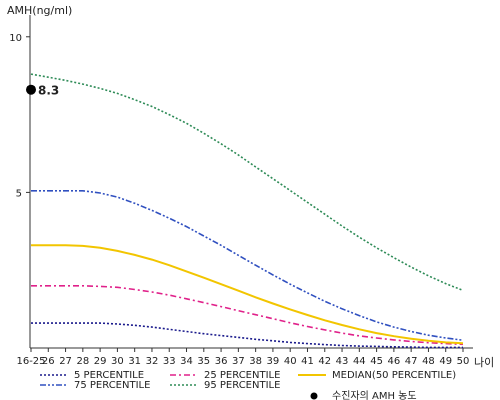 The image size is (500, 400). Describe the element at coordinates (203, 361) in the screenshot. I see `x-tick-label: 35` at that location.